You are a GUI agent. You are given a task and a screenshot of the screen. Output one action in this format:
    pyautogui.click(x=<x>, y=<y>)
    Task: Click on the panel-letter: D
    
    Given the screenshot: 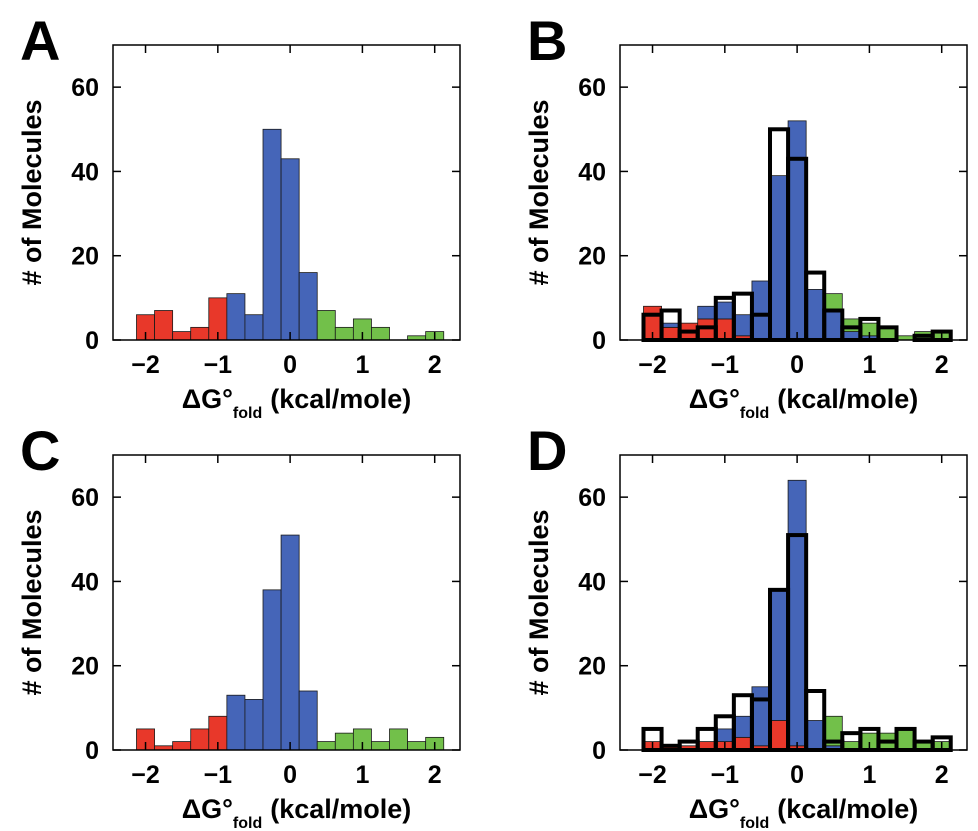 What is the action you would take?
    pyautogui.click(x=547, y=450)
    